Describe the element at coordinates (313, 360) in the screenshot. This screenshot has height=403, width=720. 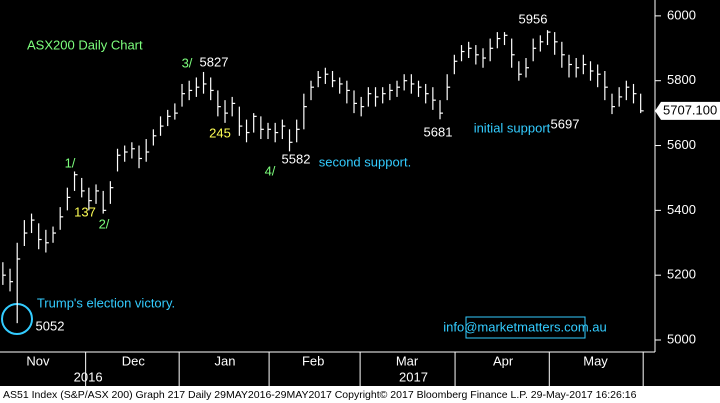
I see `x-tick-label: Feb` at that location.